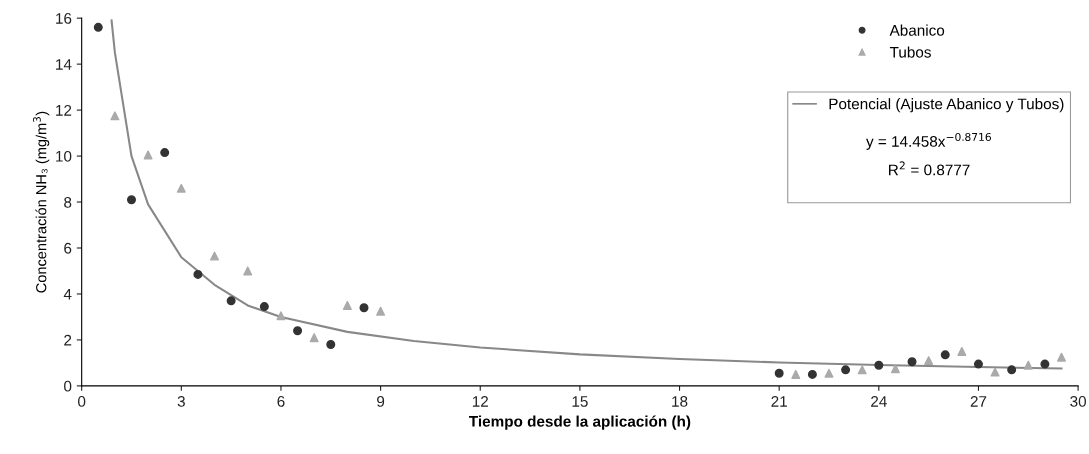  Describe the element at coordinates (1078, 401) in the screenshot. I see `x-tick-label: 30` at that location.